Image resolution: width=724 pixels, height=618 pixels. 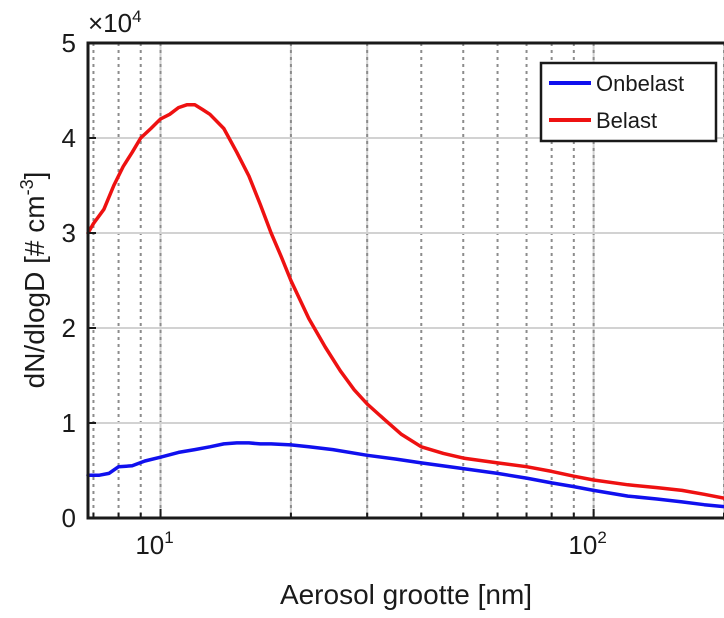 What do you see at coordinates (154, 544) in the screenshot?
I see `x-tick-label: 10¹` at bounding box center [154, 544].